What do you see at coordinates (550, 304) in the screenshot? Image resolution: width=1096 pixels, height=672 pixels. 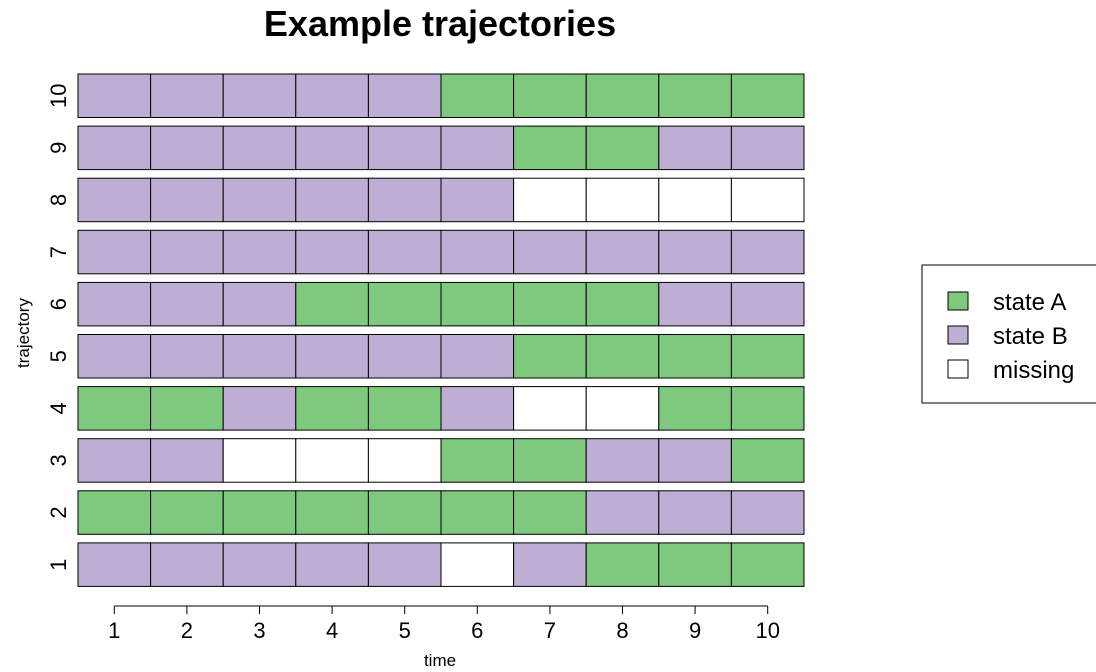 I see `cell-traj6-t7` at bounding box center [550, 304].